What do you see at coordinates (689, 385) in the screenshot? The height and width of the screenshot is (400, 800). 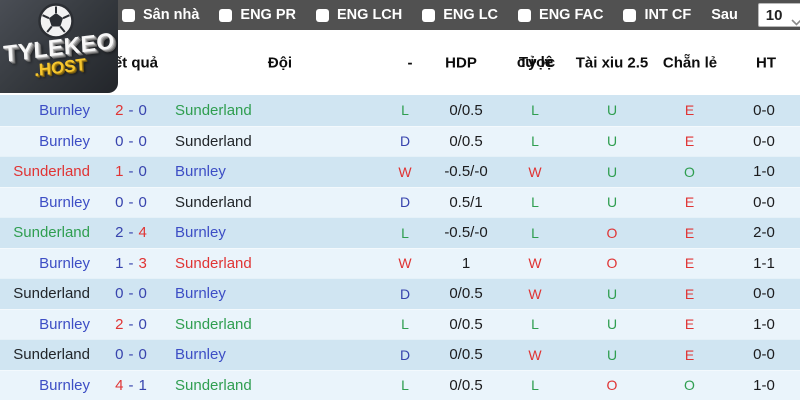 I see `odd-even-letter: O` at bounding box center [689, 385].